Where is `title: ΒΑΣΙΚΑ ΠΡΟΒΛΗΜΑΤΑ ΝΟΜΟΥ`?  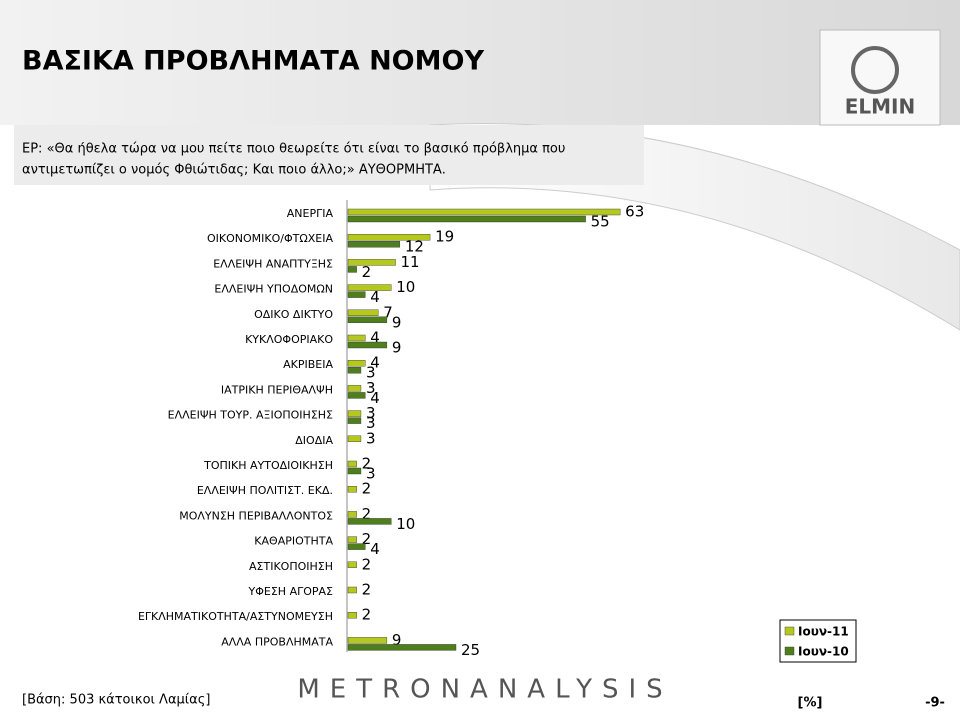
title: ΒΑΣΙΚΑ ΠΡΟΒΛΗΜΑΤΑ ΝΟΜΟΥ is located at coordinates (253, 61).